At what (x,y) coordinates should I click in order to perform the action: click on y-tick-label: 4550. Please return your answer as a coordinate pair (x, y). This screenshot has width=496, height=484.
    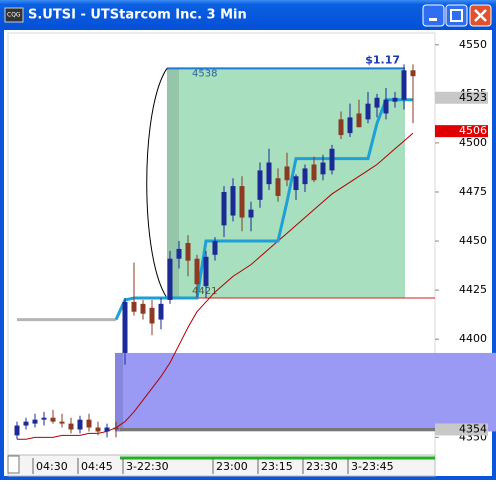
    Looking at the image, I should click on (473, 44).